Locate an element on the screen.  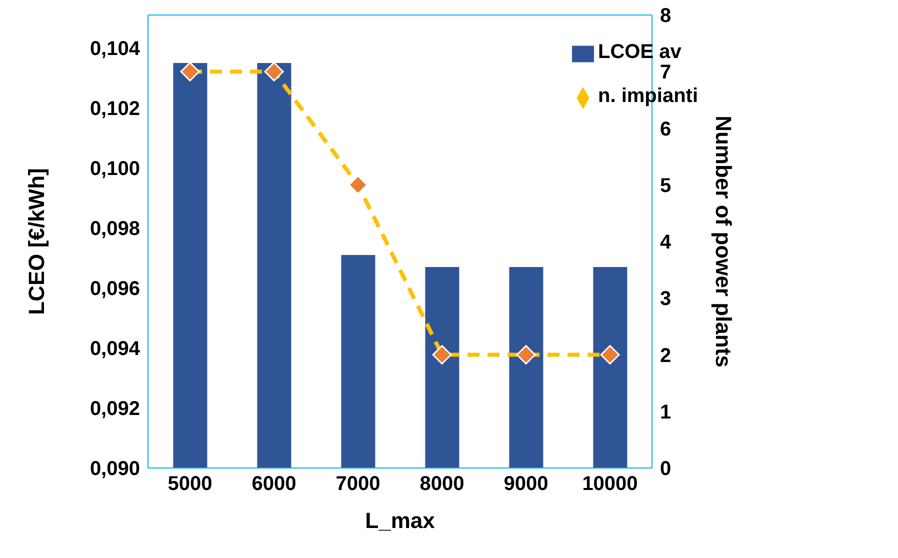
y-axis-title: LCEO [€/kWh] is located at coordinates (36, 241).